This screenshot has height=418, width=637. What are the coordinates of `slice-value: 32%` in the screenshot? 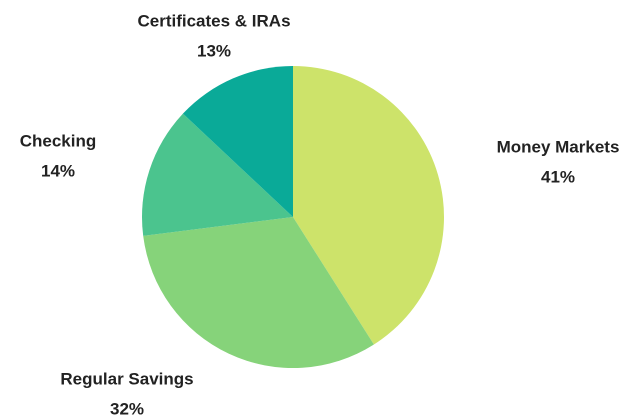 It's located at (127, 408).